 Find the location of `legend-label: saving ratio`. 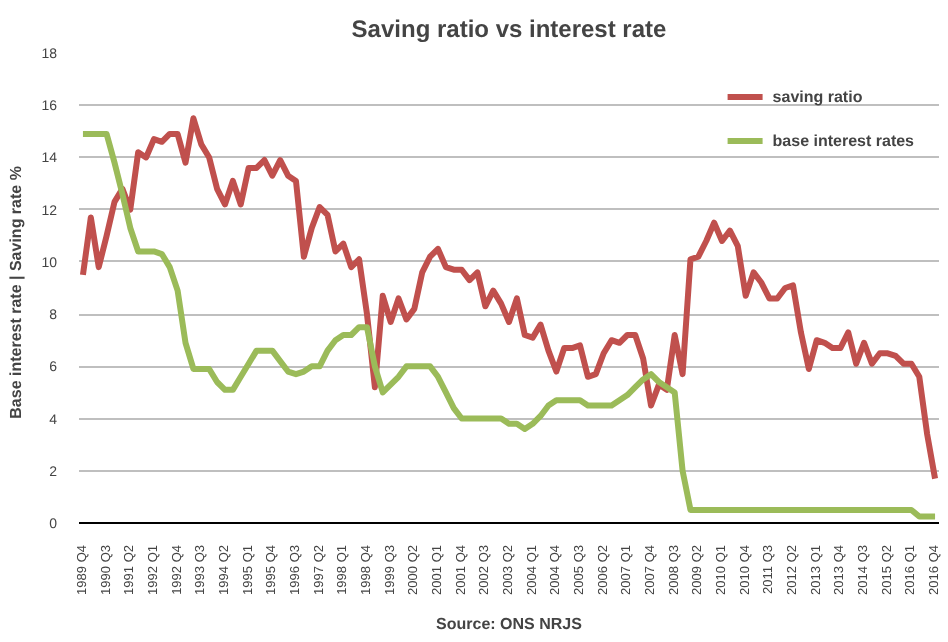

legend-label: saving ratio is located at coordinates (817, 96).